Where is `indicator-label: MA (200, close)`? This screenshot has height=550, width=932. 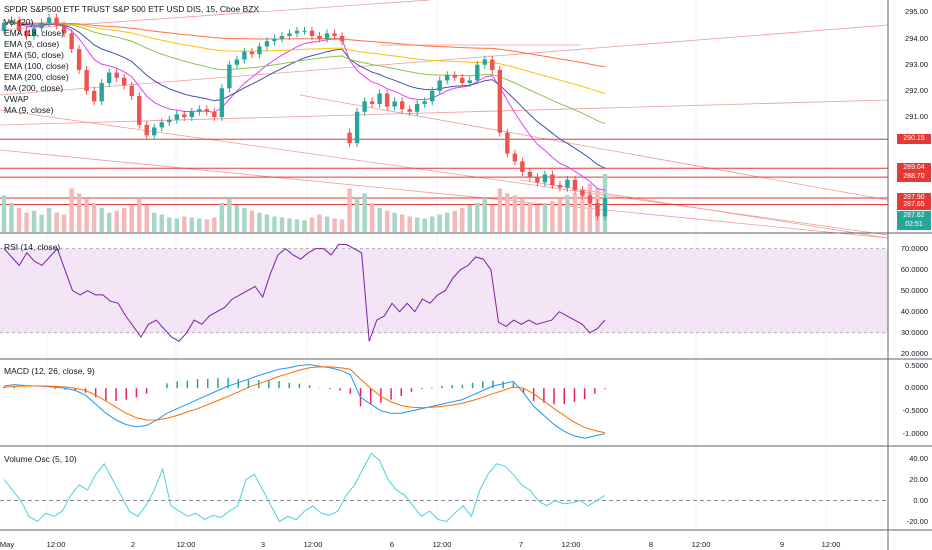
indicator-label: MA (200, close) is located at coordinates (34, 88).